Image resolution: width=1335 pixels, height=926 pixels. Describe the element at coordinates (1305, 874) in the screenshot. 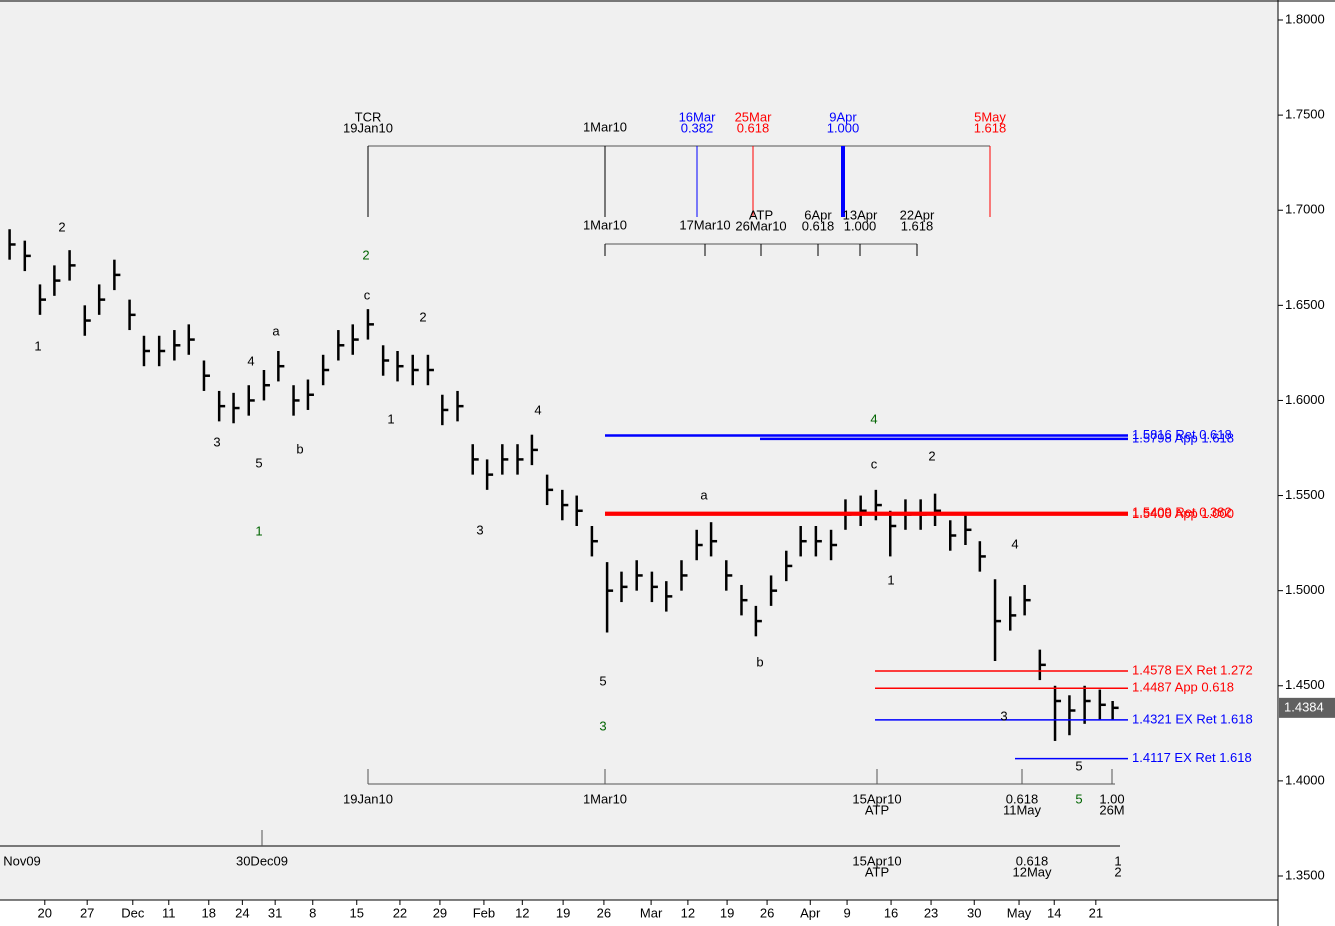

I see `y-tick-label: 1.3500` at that location.